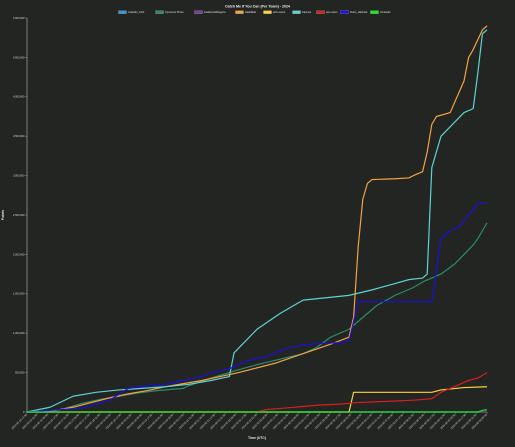  I want to click on legend-item-trontastic: trontastic, so click(381, 12).